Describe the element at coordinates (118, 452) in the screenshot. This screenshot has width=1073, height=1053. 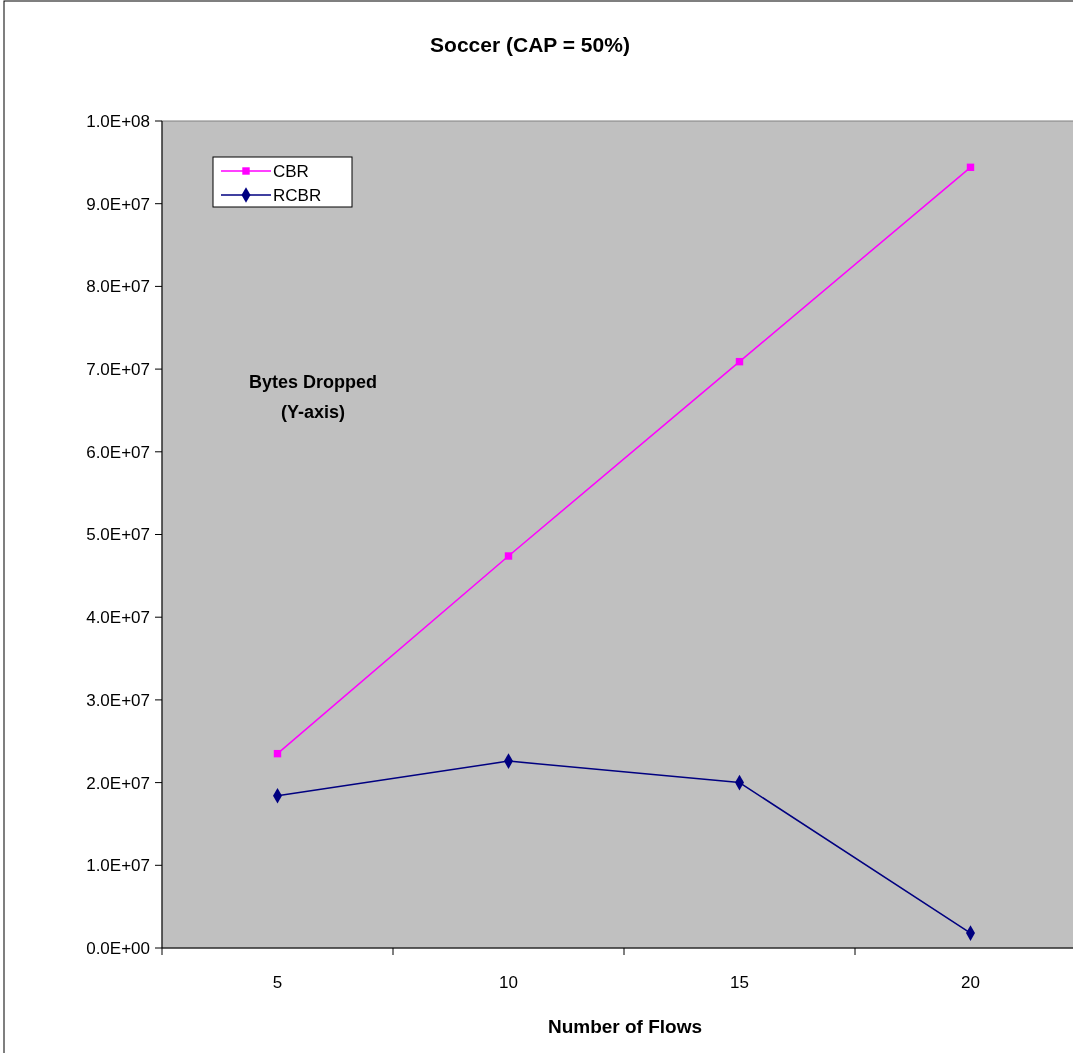
I see `y-tick-label: 6.0E+07` at that location.